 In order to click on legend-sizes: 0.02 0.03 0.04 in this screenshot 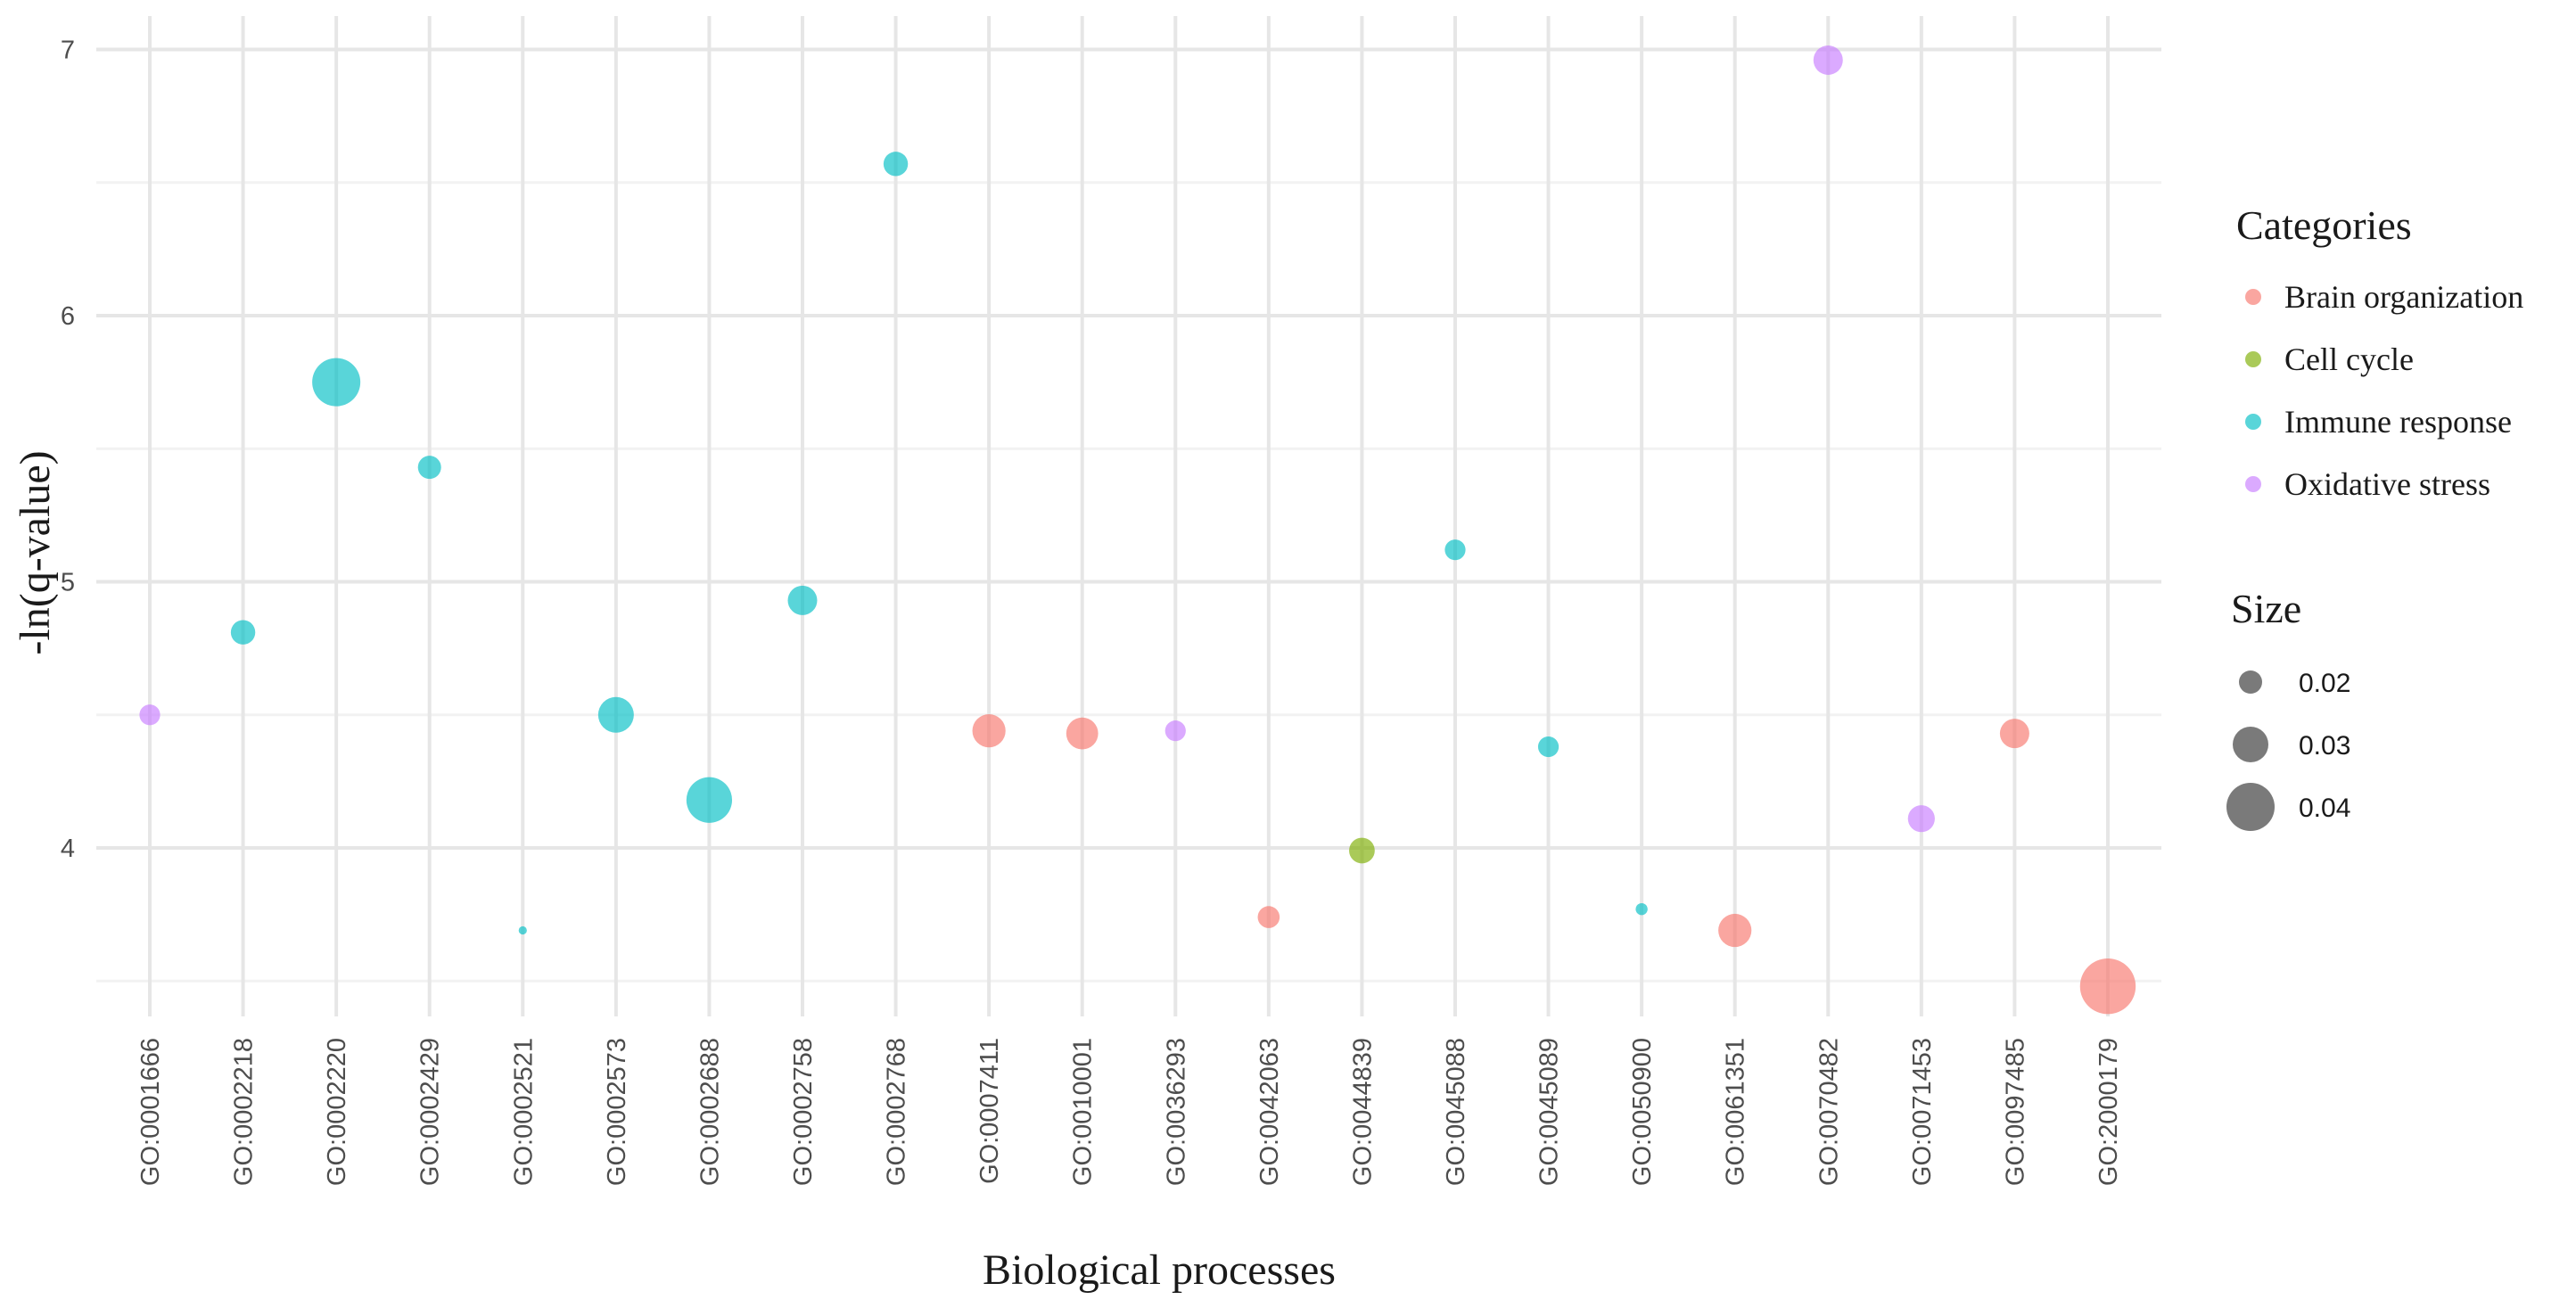, I will do `click(2288, 750)`.